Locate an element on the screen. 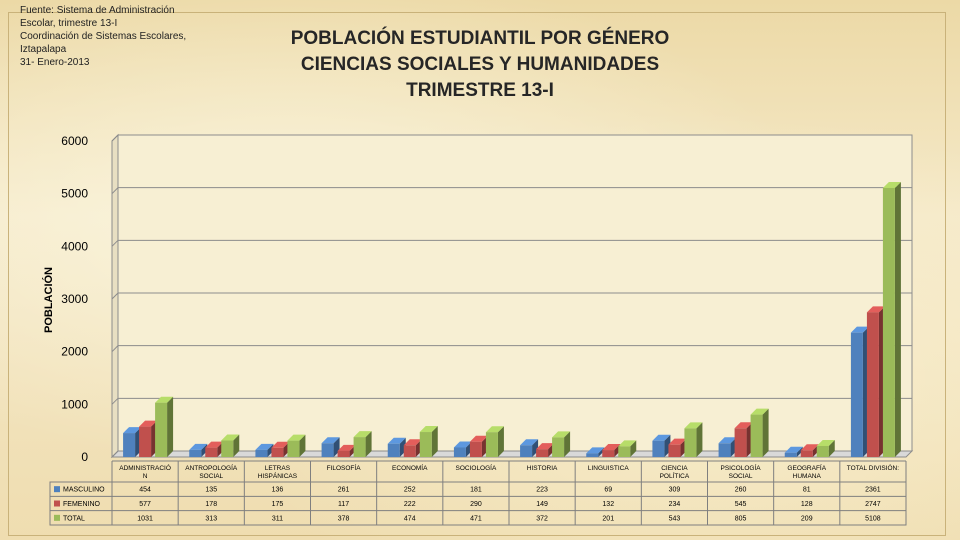  data-table-value: 545 is located at coordinates (741, 504).